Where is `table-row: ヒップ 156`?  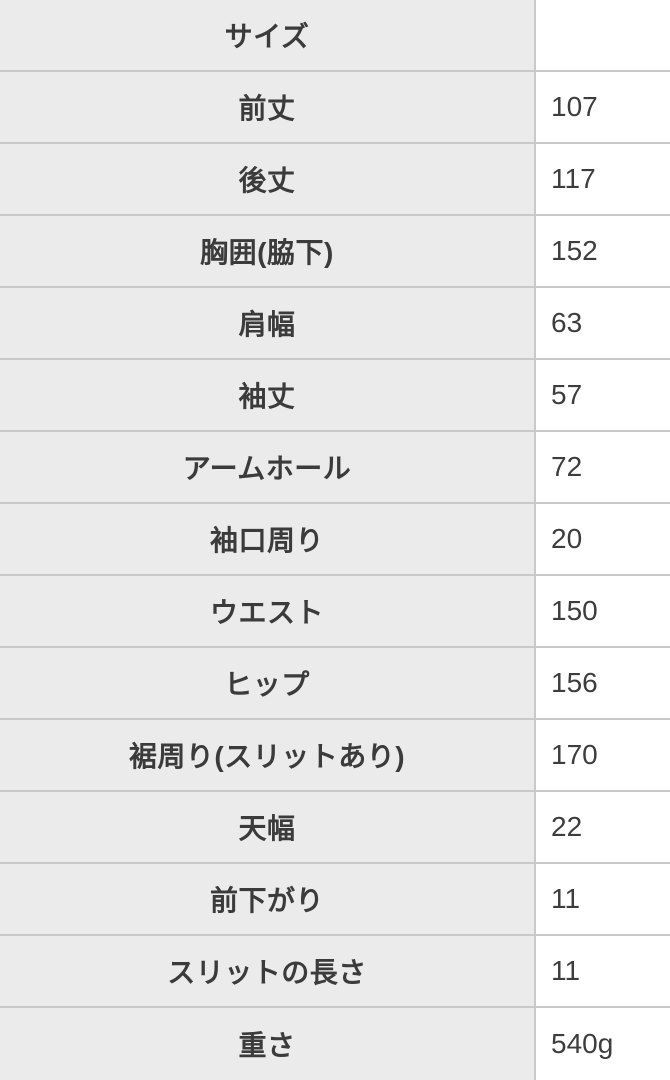 table-row: ヒップ 156 is located at coordinates (335, 684).